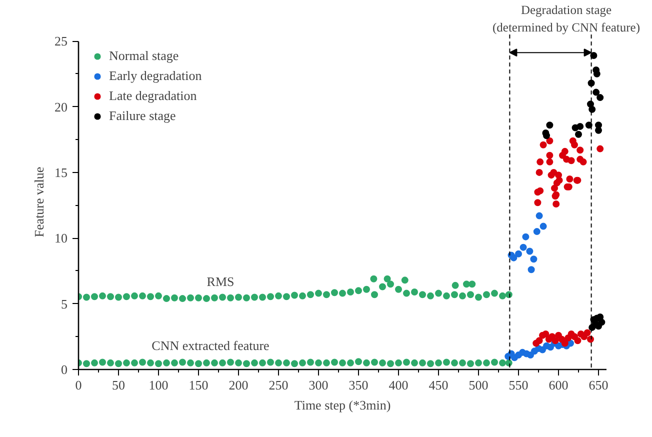  Describe the element at coordinates (118, 385) in the screenshot. I see `x-tick-label: 50` at that location.